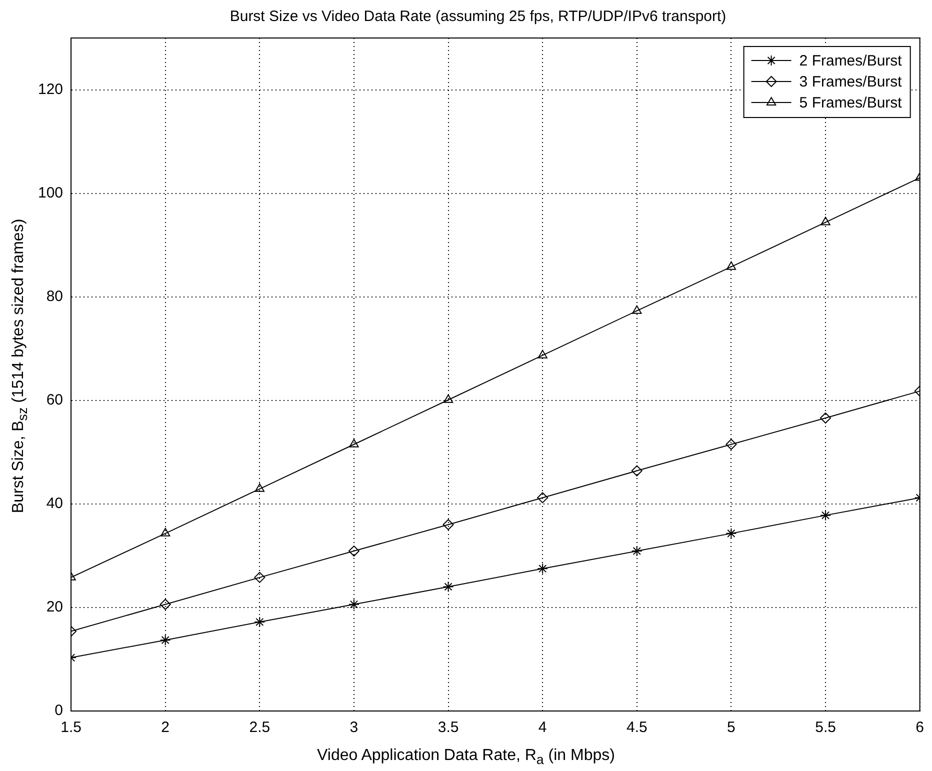 Image resolution: width=932 pixels, height=771 pixels. What do you see at coordinates (920, 727) in the screenshot?
I see `x-tick-label: 6` at bounding box center [920, 727].